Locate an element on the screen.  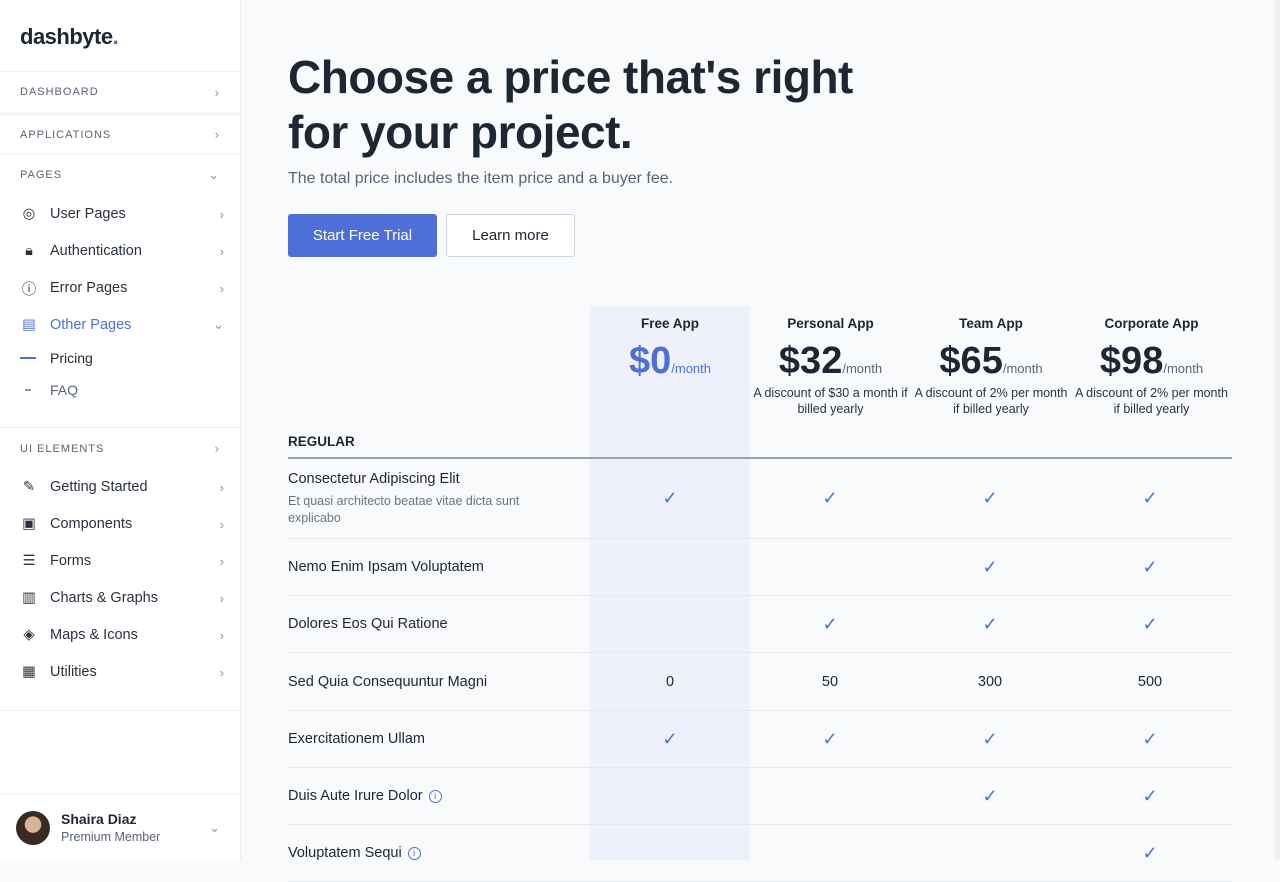
plan-price: $0/month is located at coordinates (670, 361).